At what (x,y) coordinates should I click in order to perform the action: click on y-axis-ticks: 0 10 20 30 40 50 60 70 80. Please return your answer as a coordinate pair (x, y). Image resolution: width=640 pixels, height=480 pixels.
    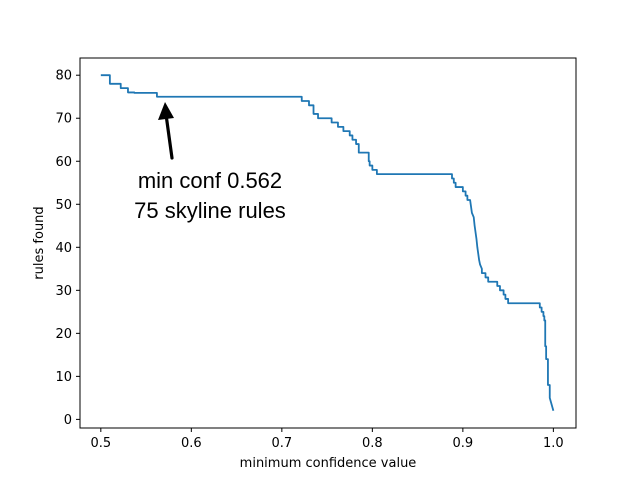
    Looking at the image, I should click on (67, 248).